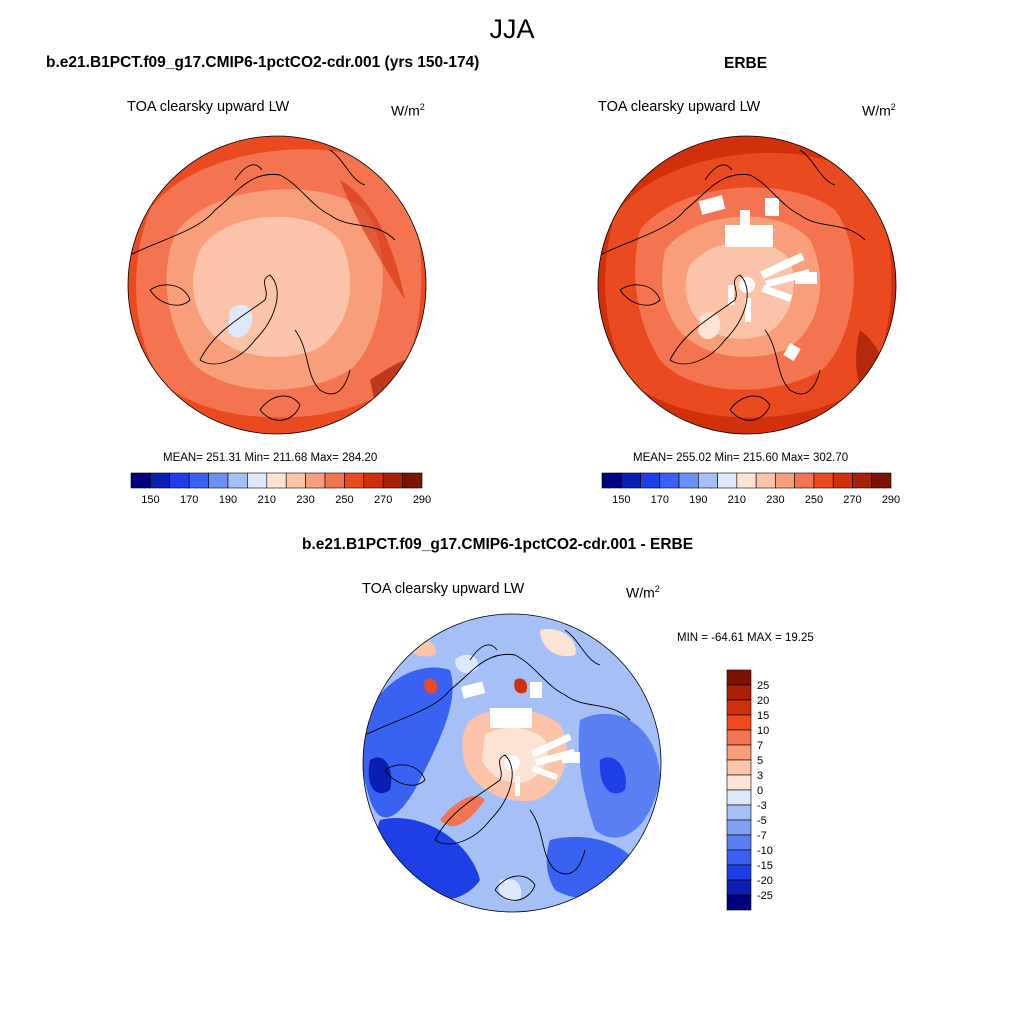 The image size is (1024, 1024). I want to click on colorbar-tick-label: -5, so click(762, 821).